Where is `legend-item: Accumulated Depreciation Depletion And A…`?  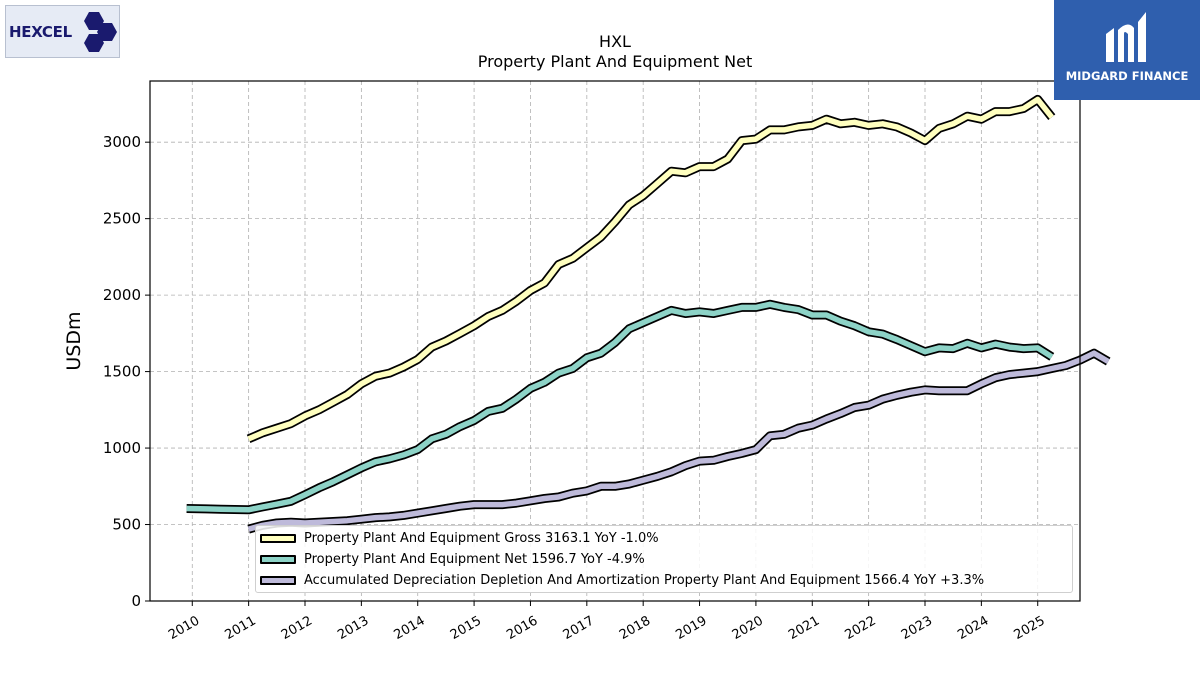
legend-item: Accumulated Depreciation Depletion And A… is located at coordinates (622, 580).